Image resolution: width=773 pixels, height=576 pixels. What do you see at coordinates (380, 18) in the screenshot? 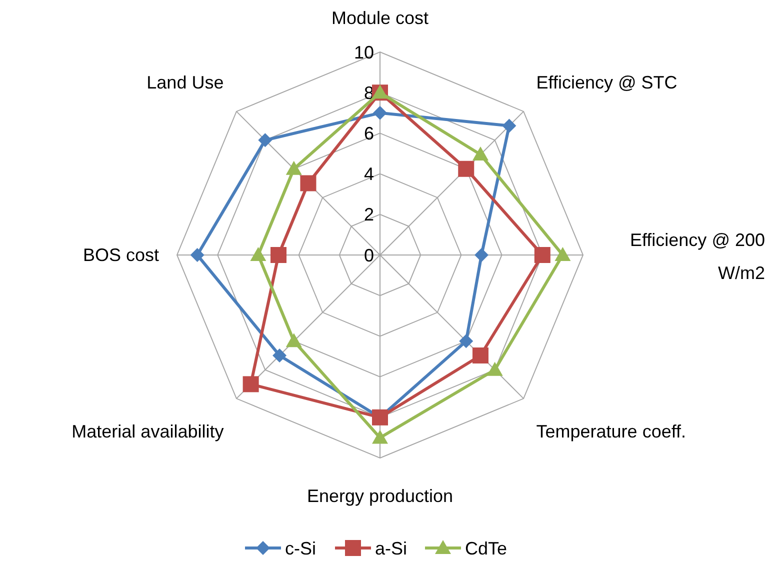
I see `spoke-label: Module cost` at bounding box center [380, 18].